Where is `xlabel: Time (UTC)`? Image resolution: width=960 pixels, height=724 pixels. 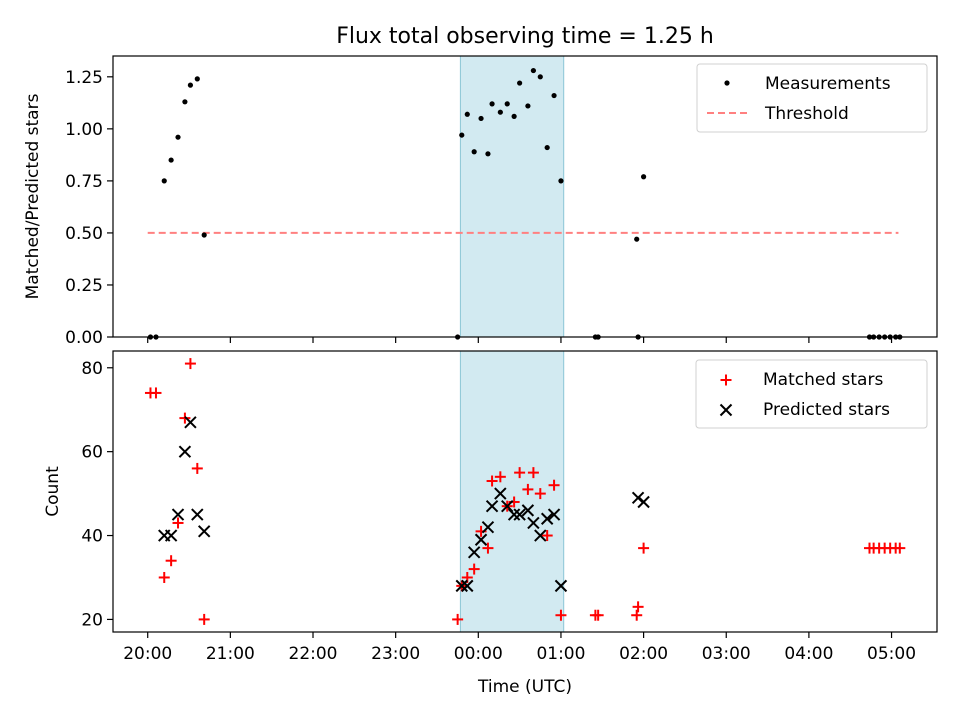 xlabel: Time (UTC) is located at coordinates (524, 687).